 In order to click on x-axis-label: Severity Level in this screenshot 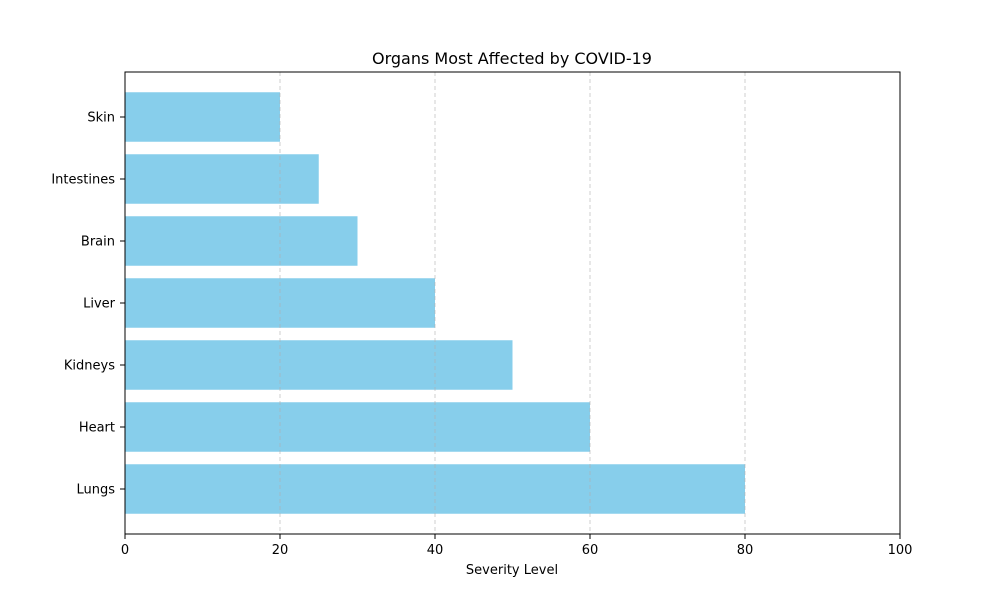, I will do `click(512, 570)`.